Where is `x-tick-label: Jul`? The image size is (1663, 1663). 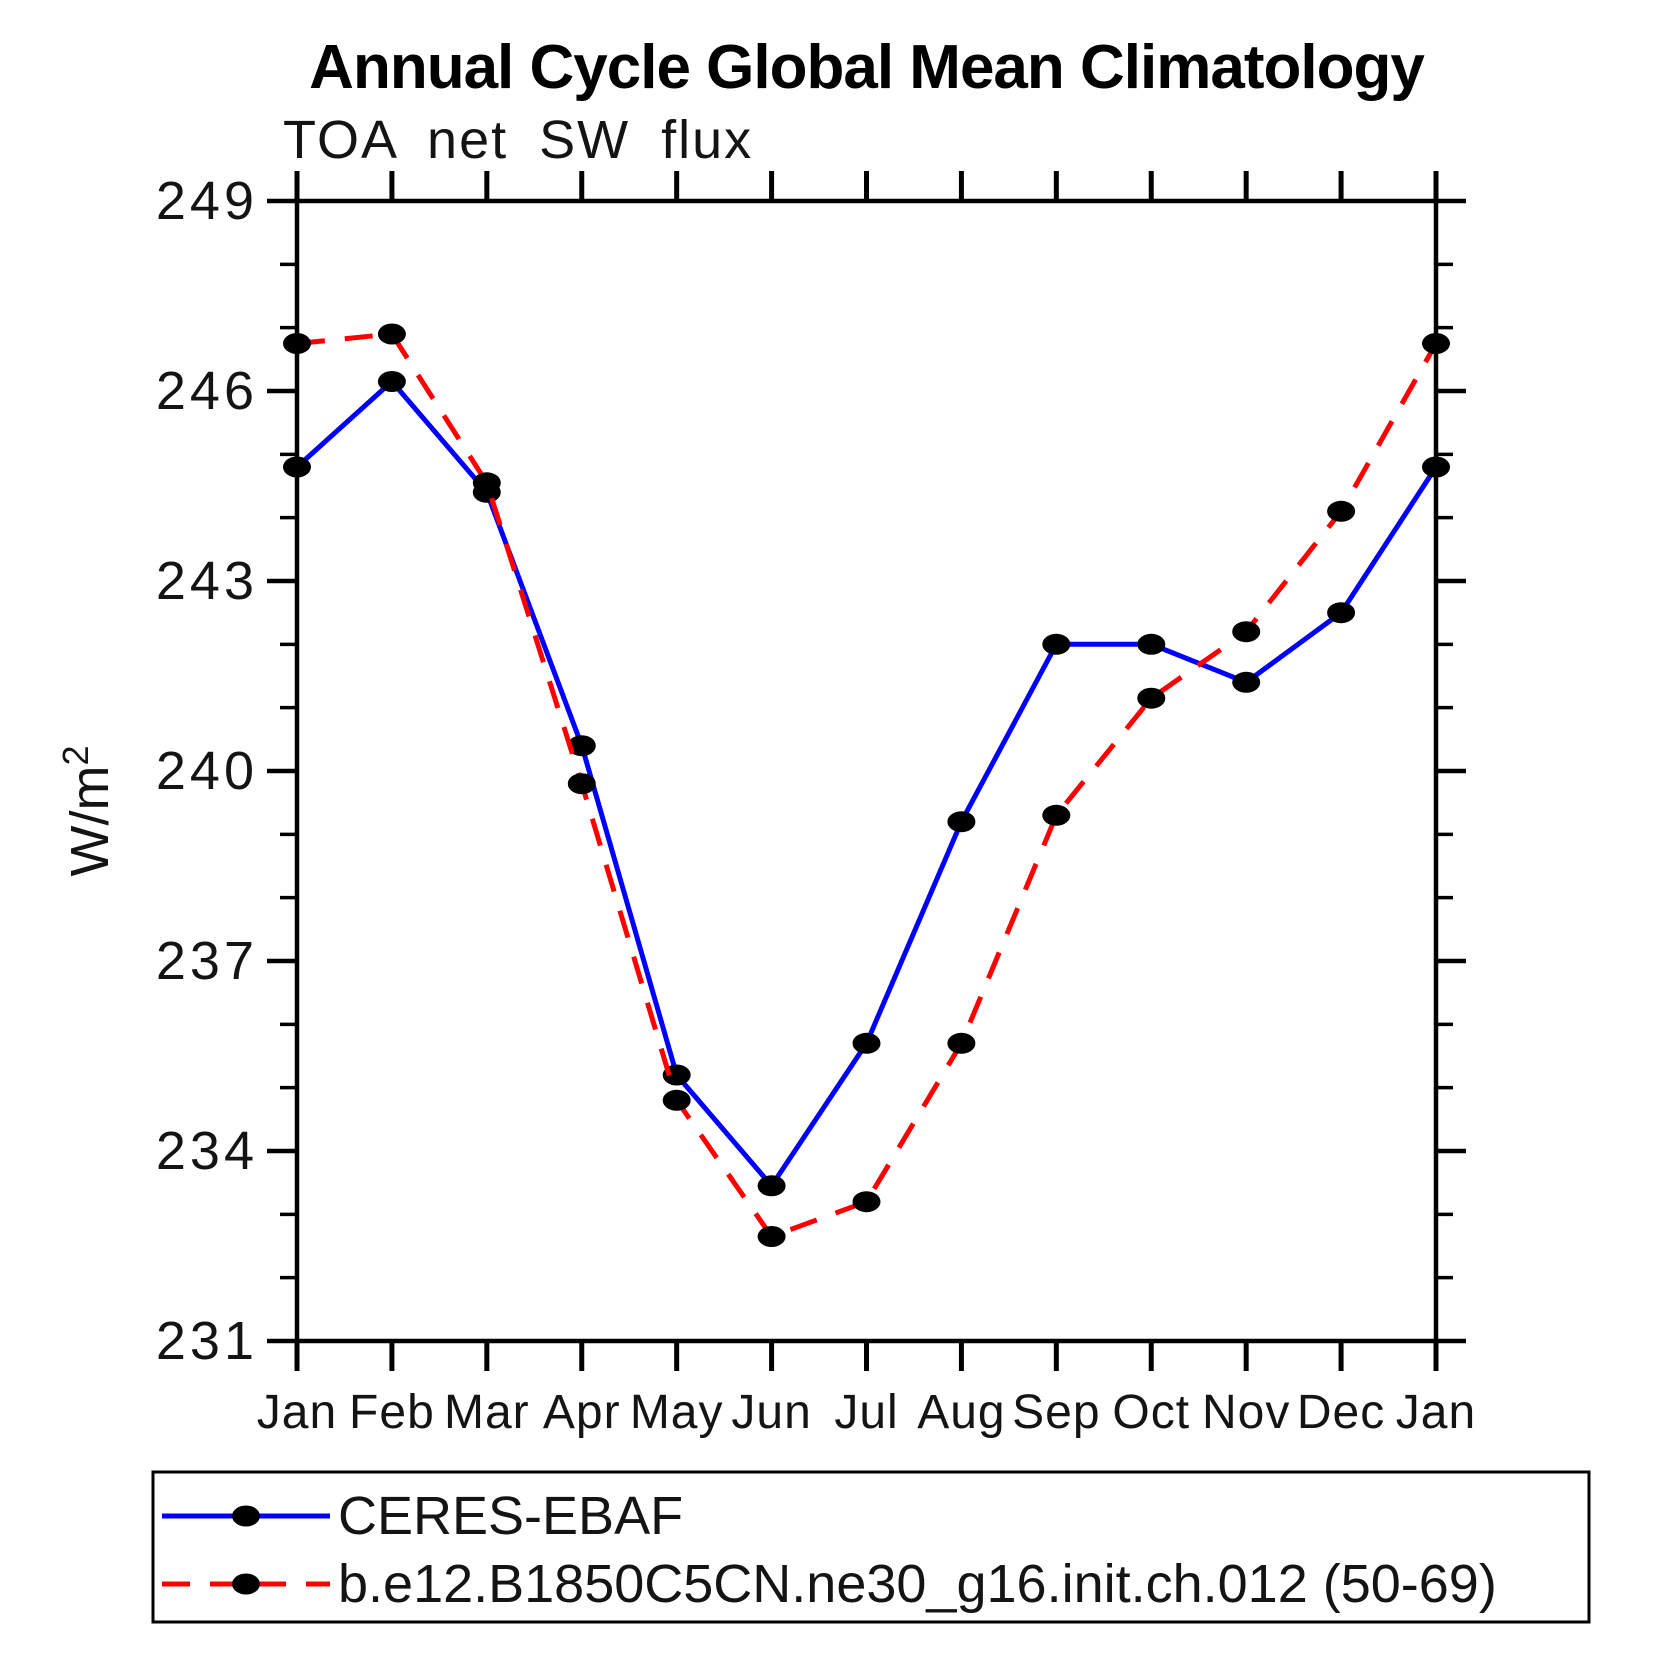 x-tick-label: Jul is located at coordinates (866, 1412).